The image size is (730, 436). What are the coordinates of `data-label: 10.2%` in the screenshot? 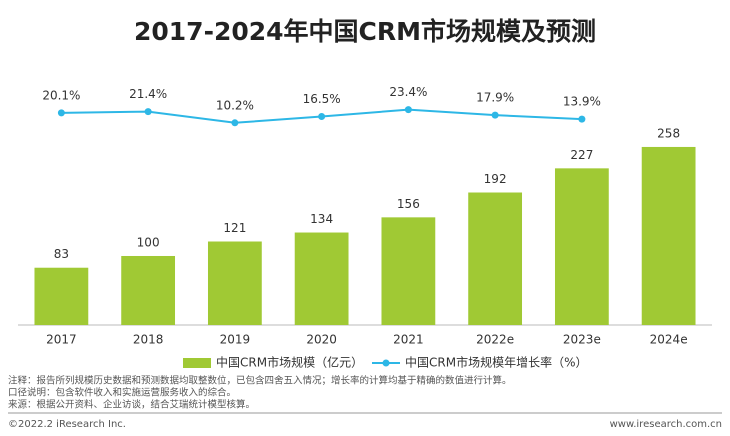 It's located at (235, 105).